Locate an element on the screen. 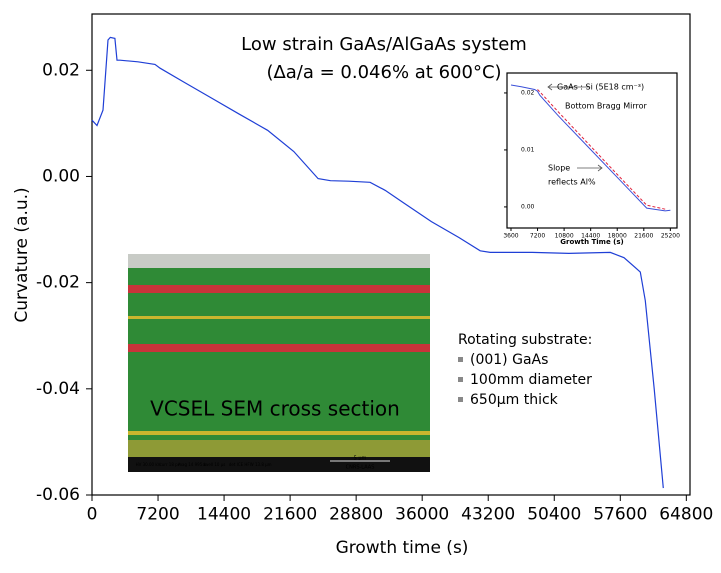 Image resolution: width=721 pixels, height=573 pixels. x-tick-label: 25200 is located at coordinates (670, 235).